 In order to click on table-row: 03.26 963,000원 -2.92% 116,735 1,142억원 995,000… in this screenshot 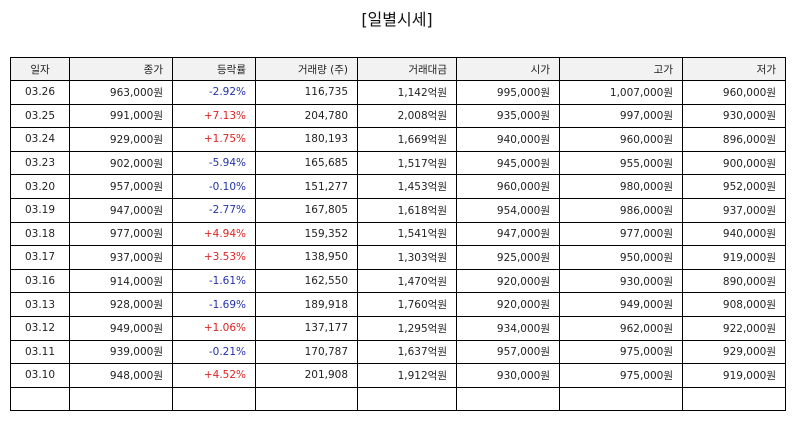, I will do `click(398, 92)`.